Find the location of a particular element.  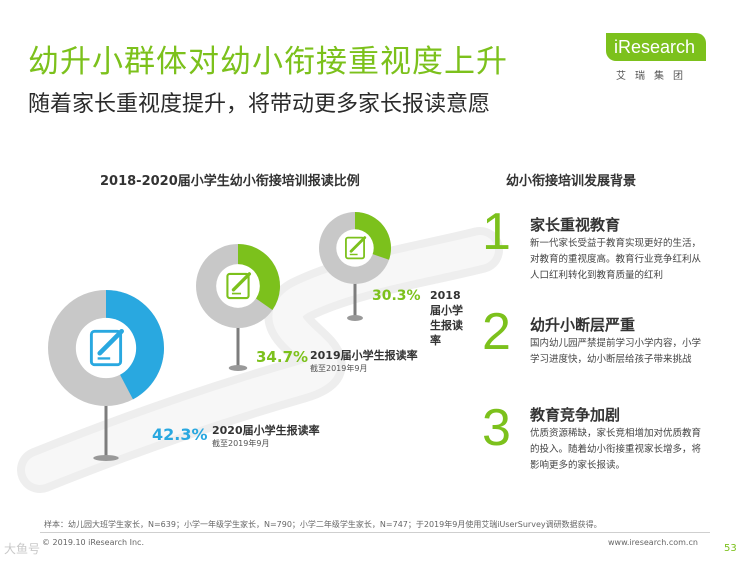

pole-base-2019 is located at coordinates (238, 368).